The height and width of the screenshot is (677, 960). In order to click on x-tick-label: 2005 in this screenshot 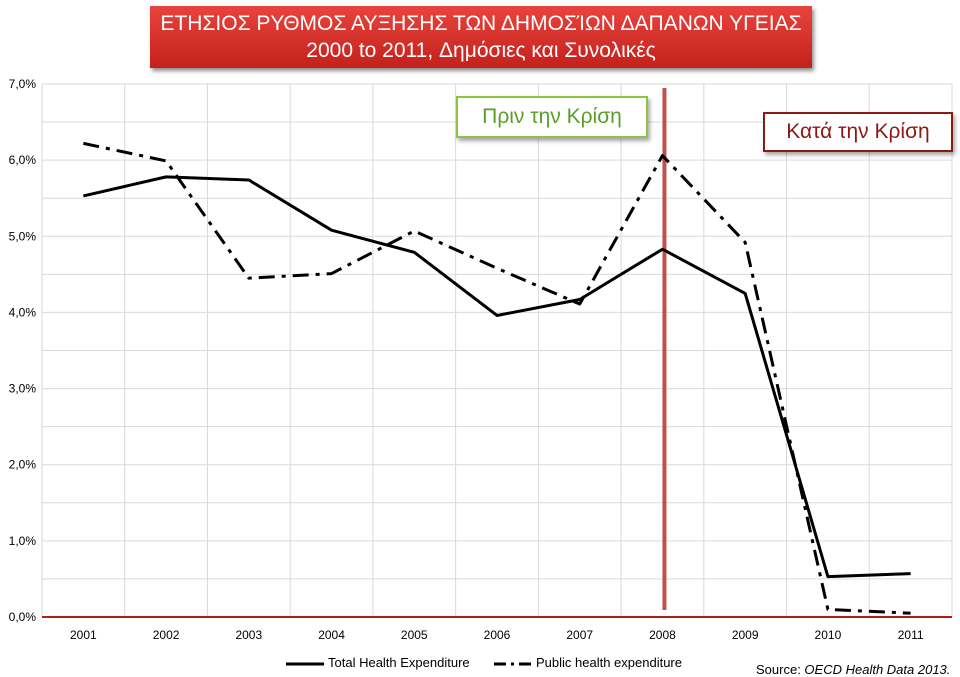, I will do `click(414, 635)`.